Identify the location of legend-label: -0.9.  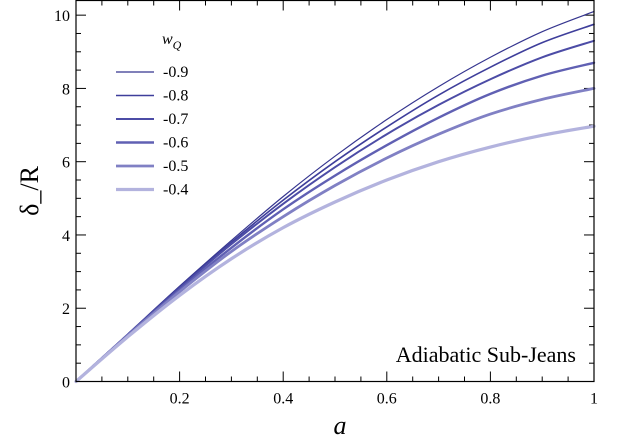
(175, 72).